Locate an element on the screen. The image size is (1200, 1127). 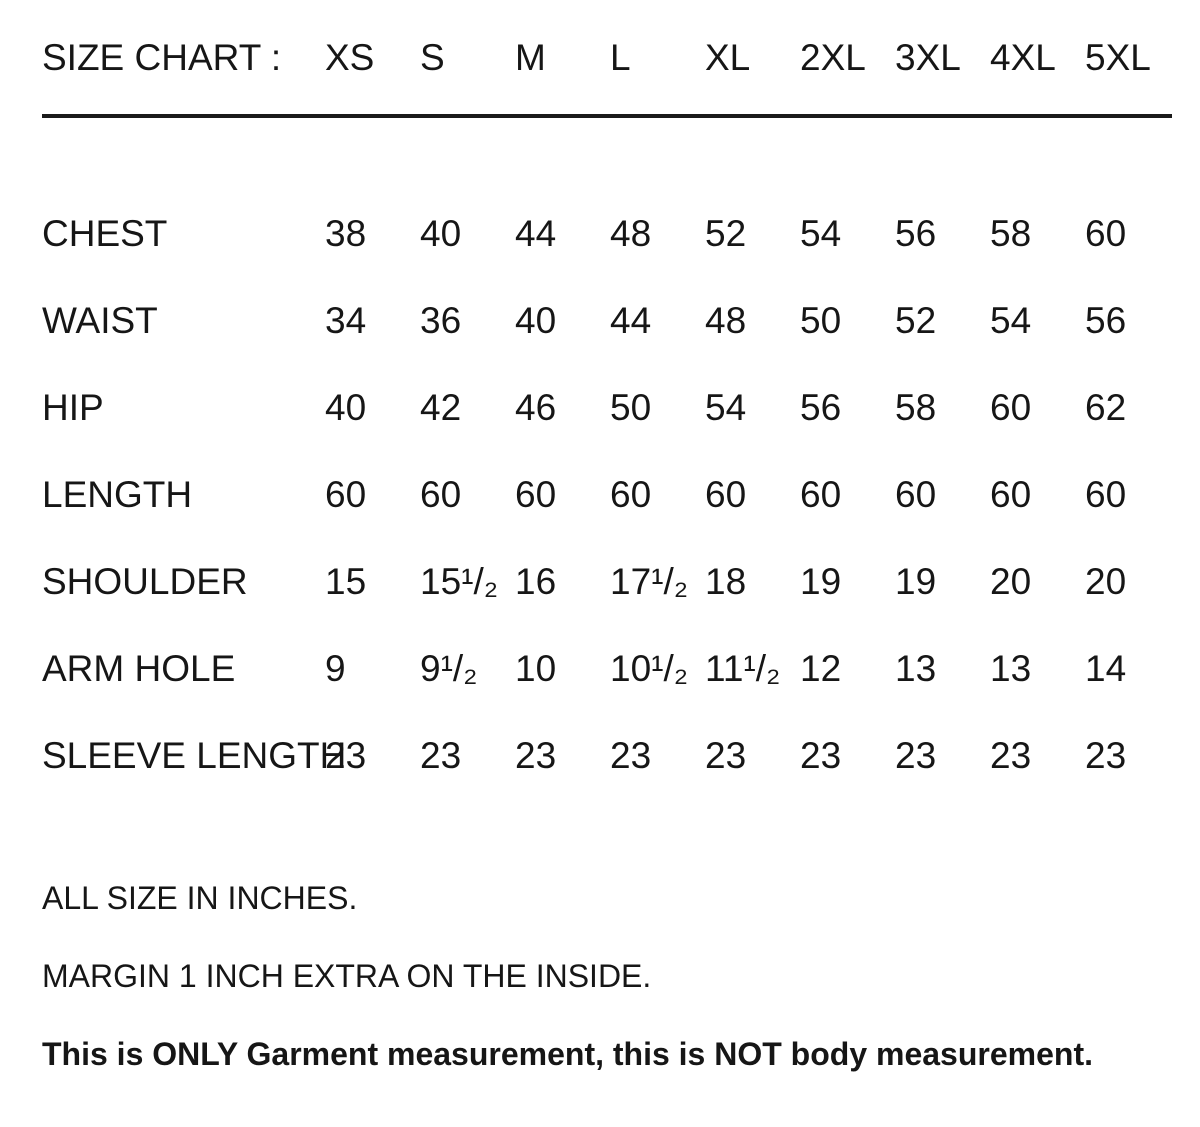
size-cell: 62 is located at coordinates (1106, 407).